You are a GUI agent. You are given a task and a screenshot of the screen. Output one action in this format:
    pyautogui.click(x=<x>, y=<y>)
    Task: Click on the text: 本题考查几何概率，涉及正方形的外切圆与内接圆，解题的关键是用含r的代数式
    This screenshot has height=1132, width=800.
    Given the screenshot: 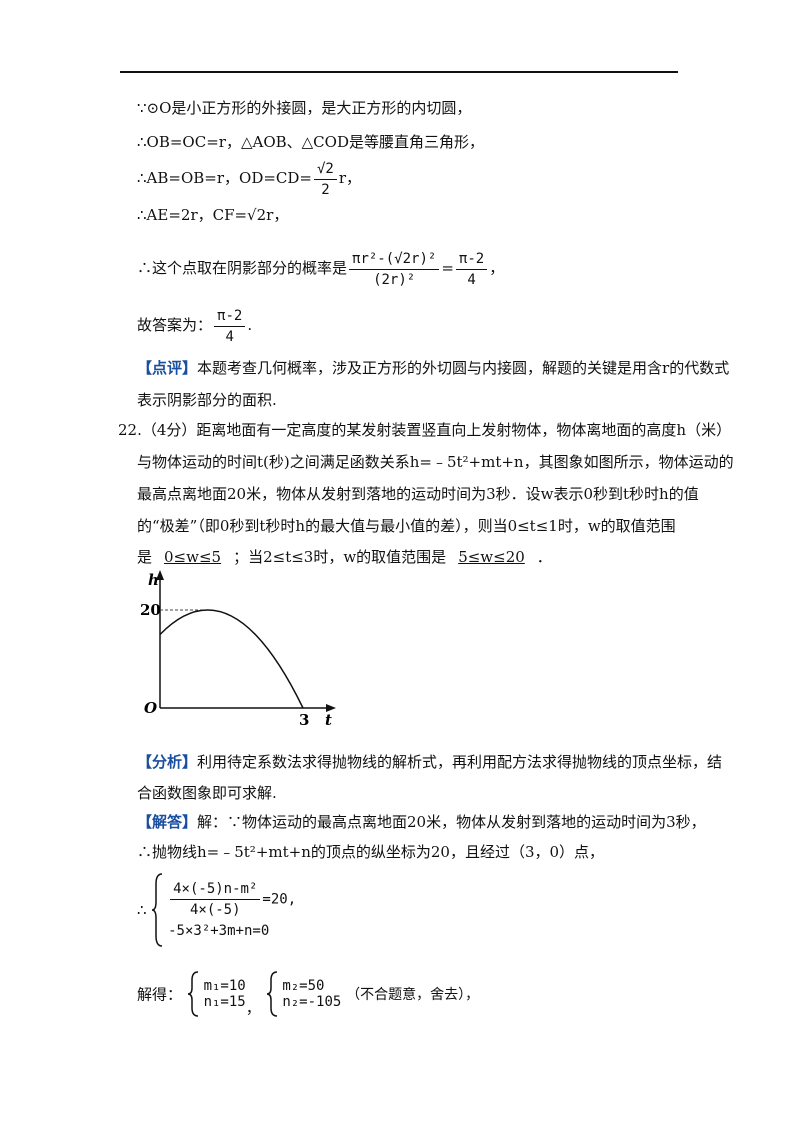 What is the action you would take?
    pyautogui.click(x=463, y=368)
    